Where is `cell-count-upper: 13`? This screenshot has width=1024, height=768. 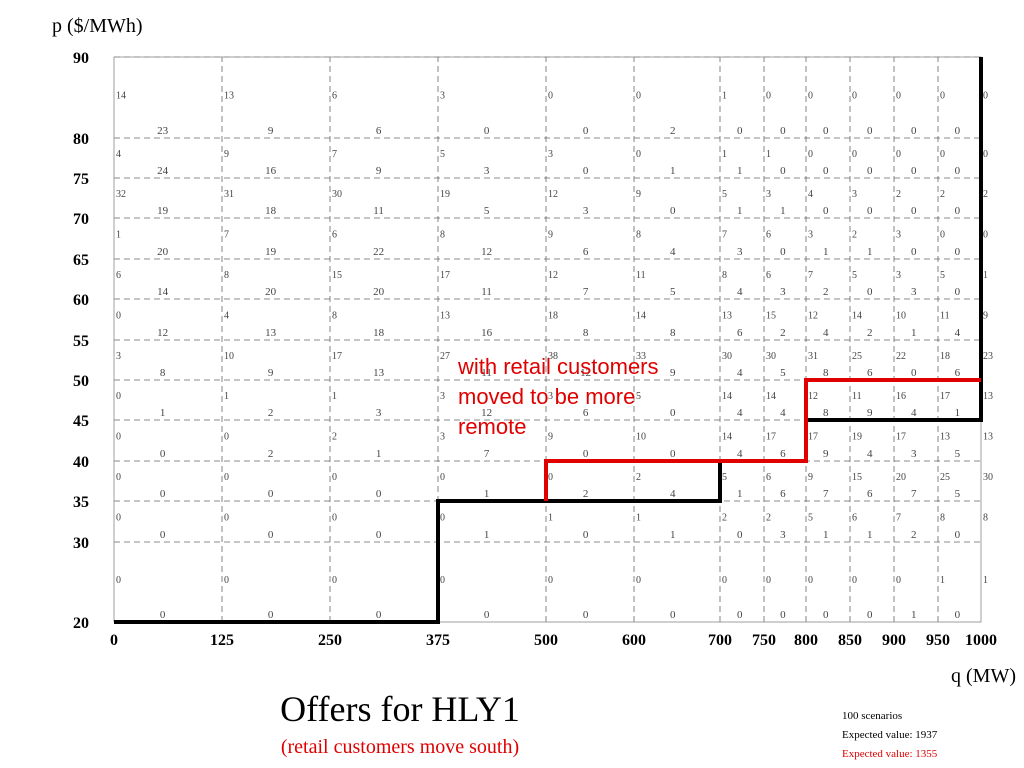 cell-count-upper: 13 is located at coordinates (271, 333).